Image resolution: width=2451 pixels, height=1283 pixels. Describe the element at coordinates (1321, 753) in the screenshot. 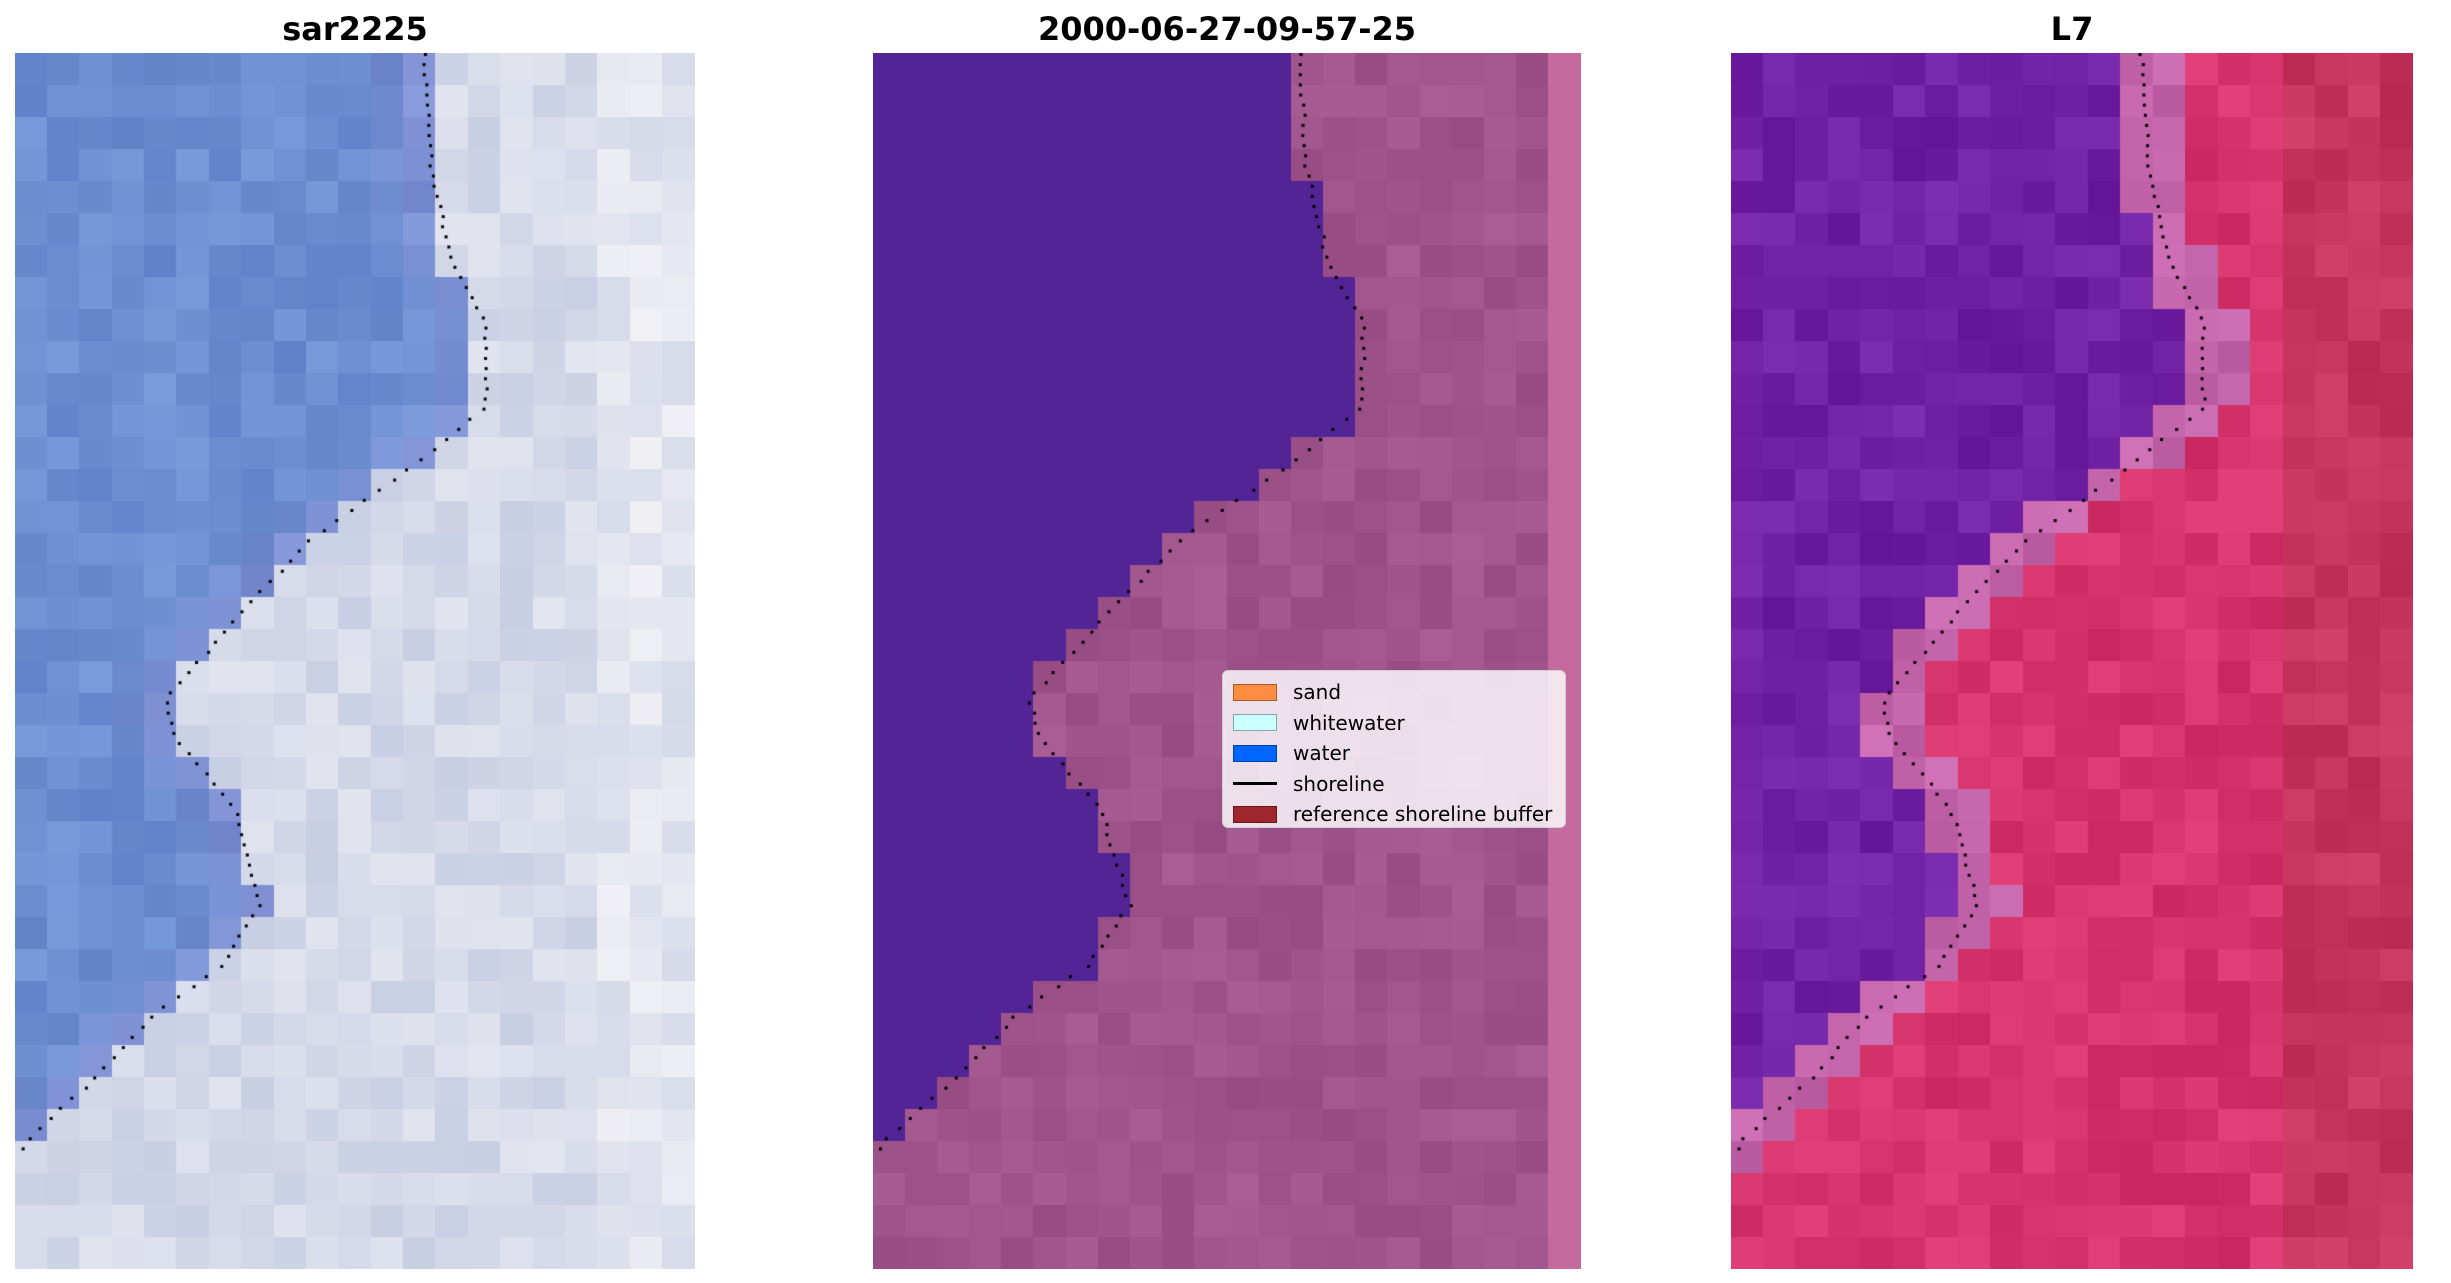

I see `legend-label-water: water` at that location.